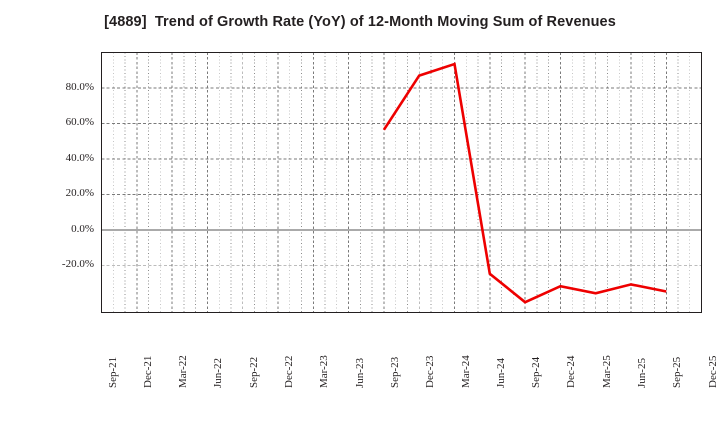 The height and width of the screenshot is (440, 720). I want to click on x-tick-label: Mar-25, so click(606, 371).